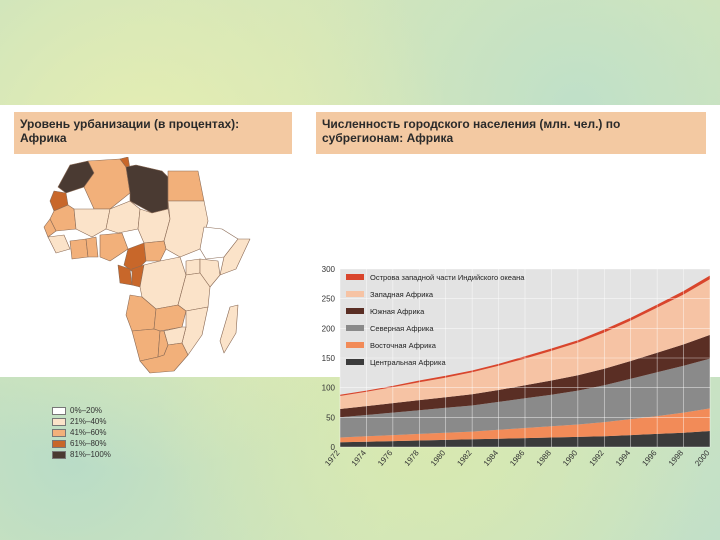 The width and height of the screenshot is (720, 540). Describe the element at coordinates (146, 345) in the screenshot. I see `region-namibia` at that location.